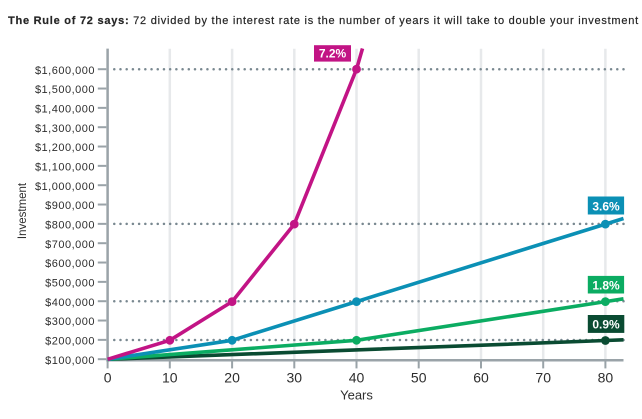 Image resolution: width=642 pixels, height=419 pixels. What do you see at coordinates (232, 378) in the screenshot?
I see `svg-text: 20` at bounding box center [232, 378].